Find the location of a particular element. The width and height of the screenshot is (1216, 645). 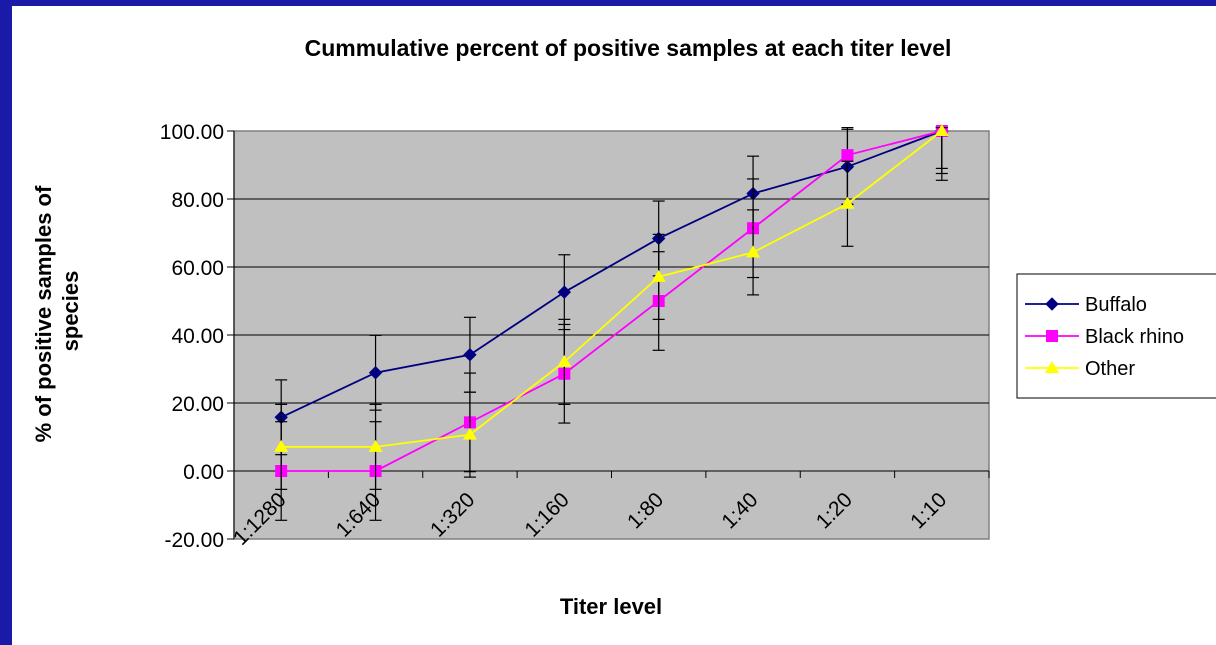

legend-entry-black-rhino: Black rhino is located at coordinates (1104, 337).